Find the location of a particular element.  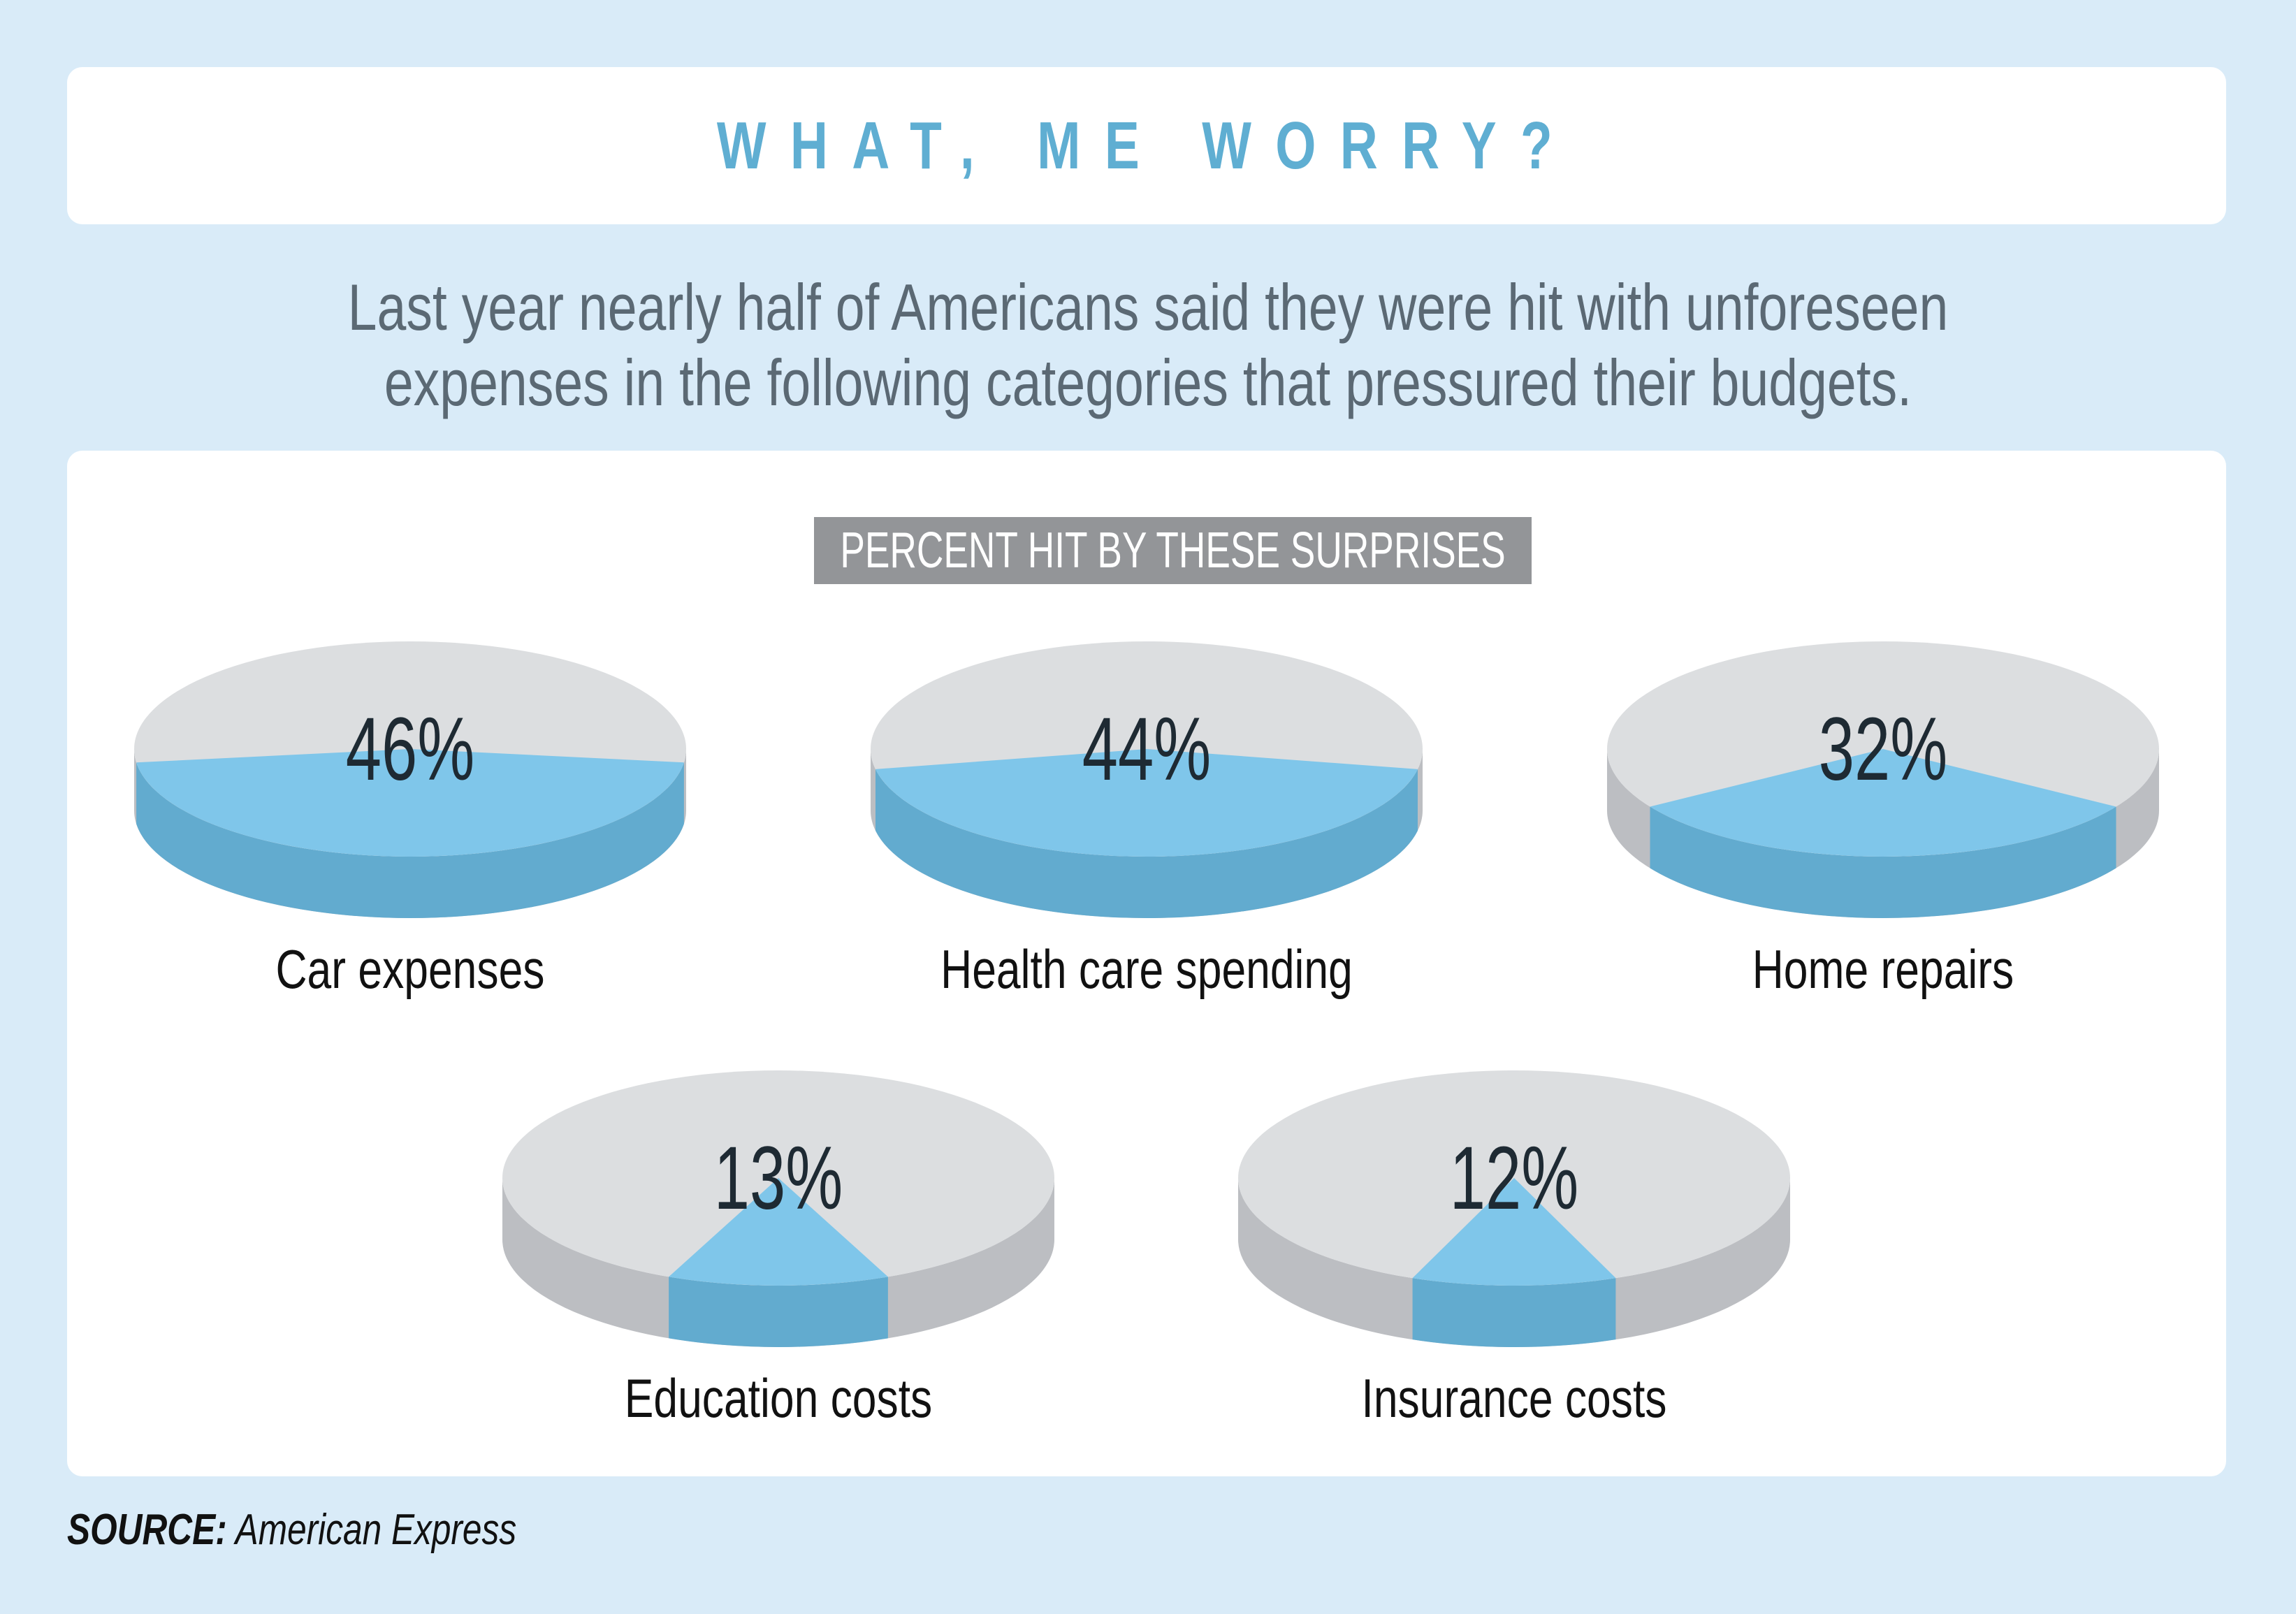

chart-title: PERCENT HIT BY THESE SURPRISES is located at coordinates (1173, 551).